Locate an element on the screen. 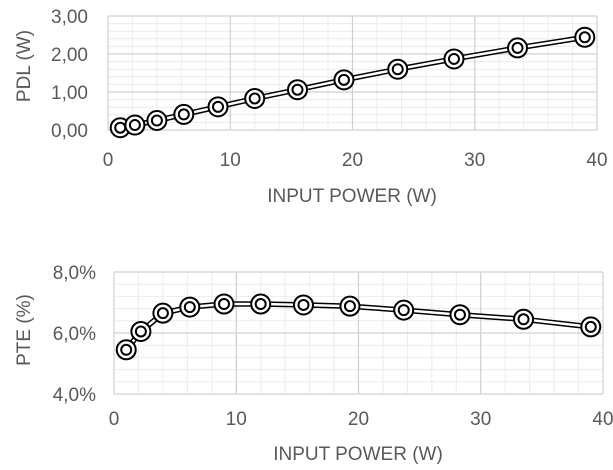 The width and height of the screenshot is (613, 470). pte-series is located at coordinates (358, 327).